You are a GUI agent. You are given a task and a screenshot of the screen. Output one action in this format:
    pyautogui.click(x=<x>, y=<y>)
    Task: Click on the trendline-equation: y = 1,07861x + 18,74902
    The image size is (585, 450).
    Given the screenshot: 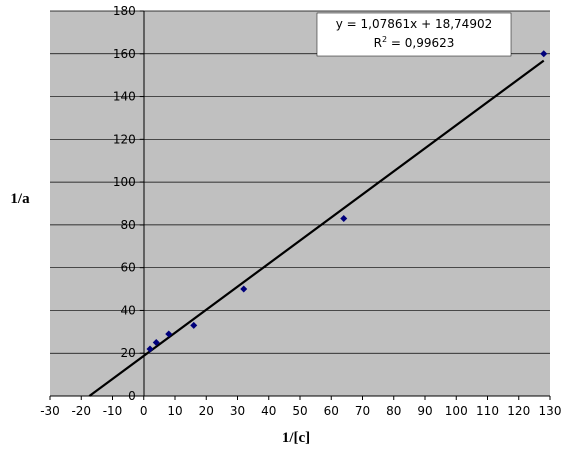 What is the action you would take?
    pyautogui.click(x=414, y=24)
    